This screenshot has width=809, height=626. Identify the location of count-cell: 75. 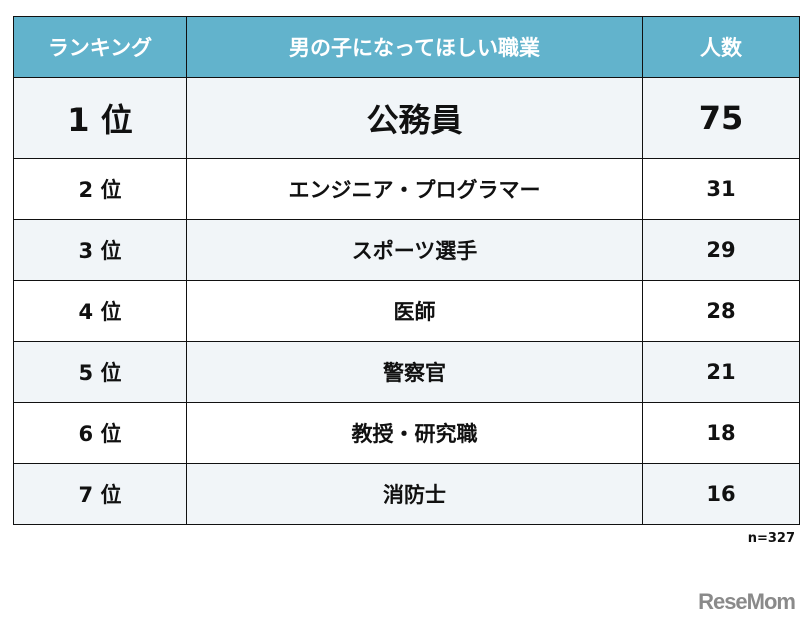
(721, 118).